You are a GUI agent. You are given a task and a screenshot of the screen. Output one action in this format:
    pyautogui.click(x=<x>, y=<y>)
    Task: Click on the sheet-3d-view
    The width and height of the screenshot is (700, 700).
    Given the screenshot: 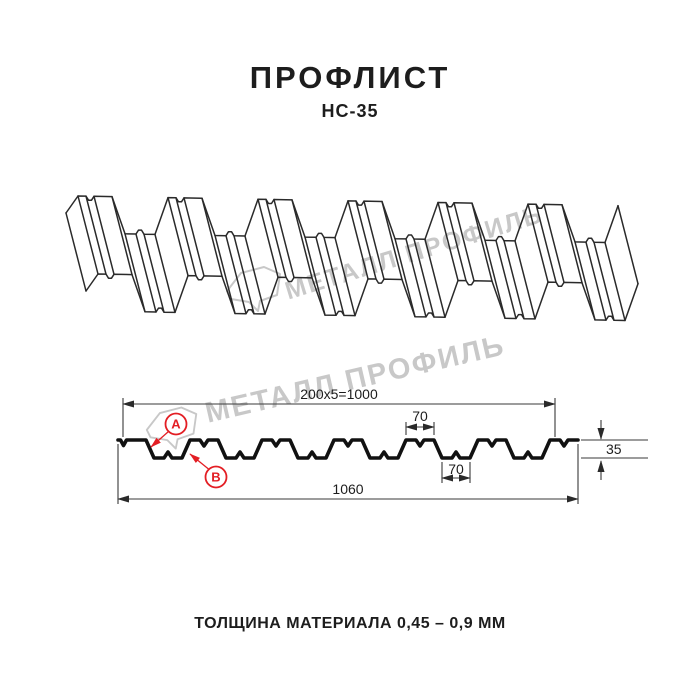 What is the action you would take?
    pyautogui.click(x=352, y=258)
    